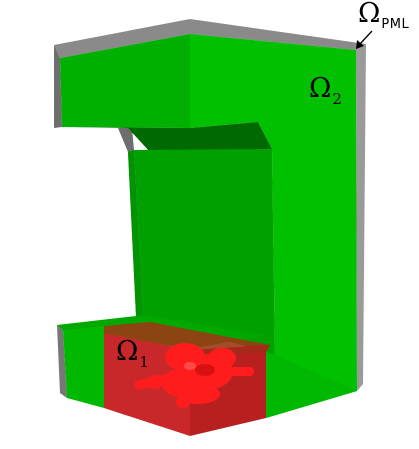 The height and width of the screenshot is (449, 419). What do you see at coordinates (187, 336) in the screenshot?
I see `omega1-top-face` at bounding box center [187, 336].